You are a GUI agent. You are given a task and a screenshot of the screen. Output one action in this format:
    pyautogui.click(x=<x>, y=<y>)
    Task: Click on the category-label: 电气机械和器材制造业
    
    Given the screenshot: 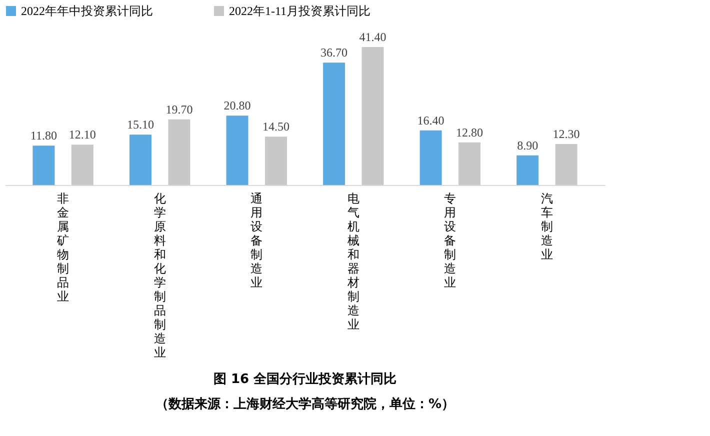 What is the action you would take?
    pyautogui.click(x=353, y=262)
    